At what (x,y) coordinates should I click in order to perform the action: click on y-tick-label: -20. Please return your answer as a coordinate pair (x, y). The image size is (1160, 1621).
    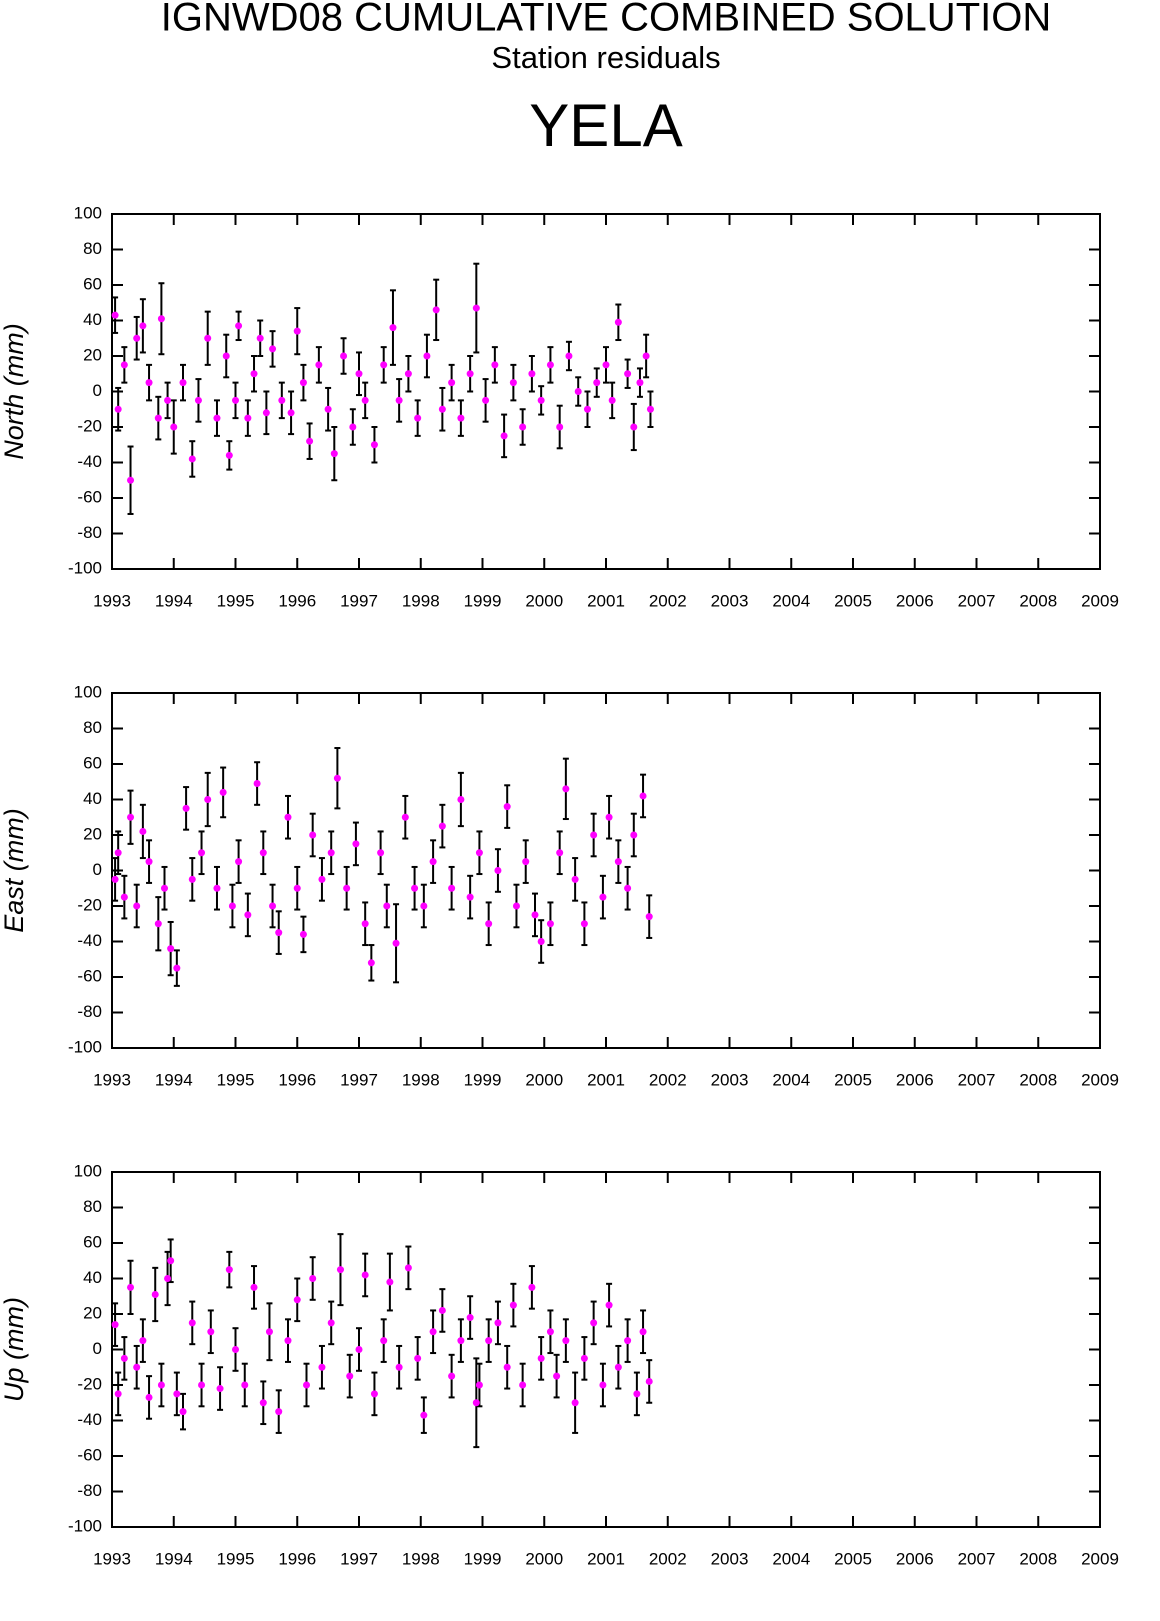
    Looking at the image, I should click on (89, 904).